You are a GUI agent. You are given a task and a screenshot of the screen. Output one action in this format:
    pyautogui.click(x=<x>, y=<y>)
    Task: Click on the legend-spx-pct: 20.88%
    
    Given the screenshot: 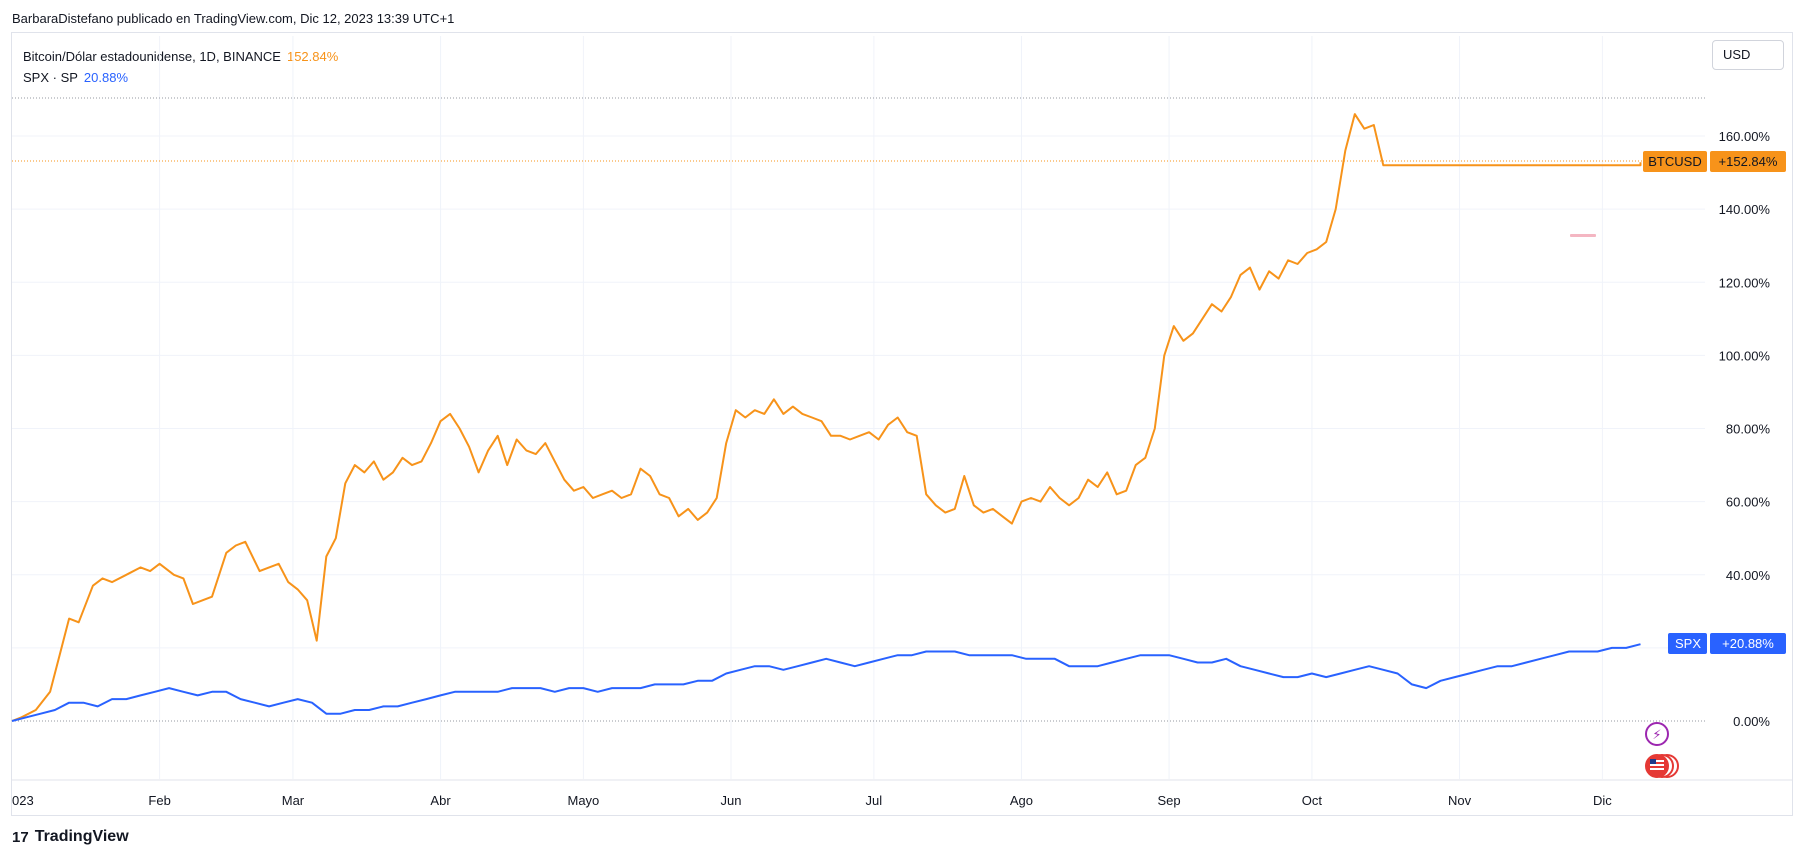 What is the action you would take?
    pyautogui.click(x=106, y=77)
    